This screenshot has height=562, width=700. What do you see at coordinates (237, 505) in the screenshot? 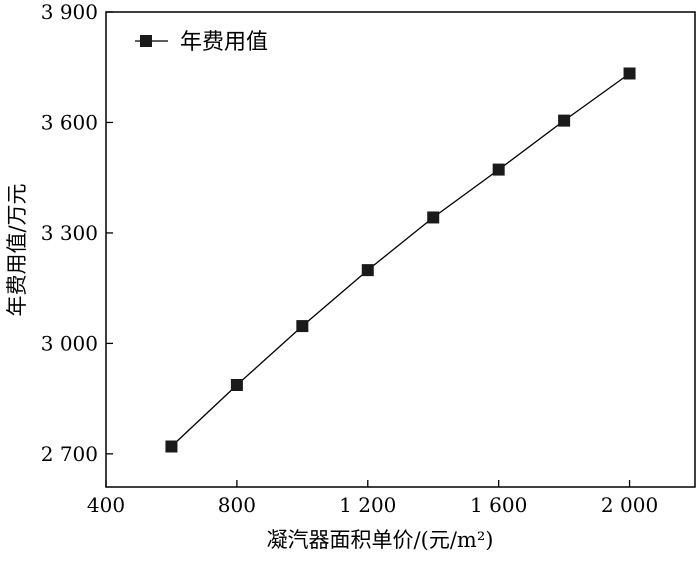
I see `x-tick-label: 800` at bounding box center [237, 505].